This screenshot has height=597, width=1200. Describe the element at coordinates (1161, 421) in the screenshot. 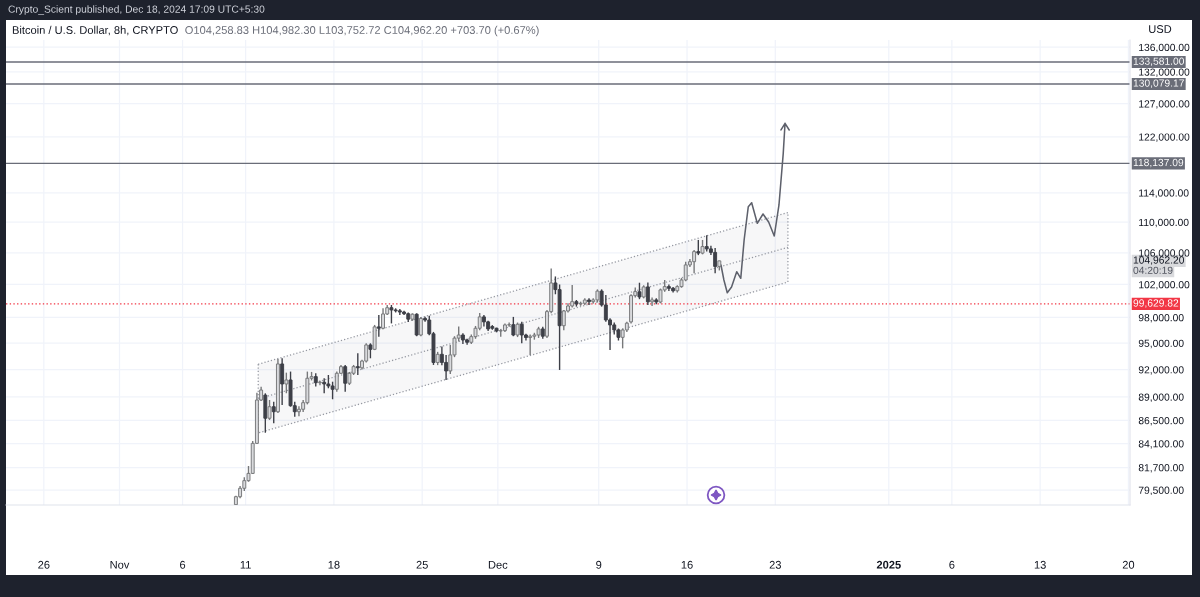

I see `y-tick-label: 86,500.00` at that location.